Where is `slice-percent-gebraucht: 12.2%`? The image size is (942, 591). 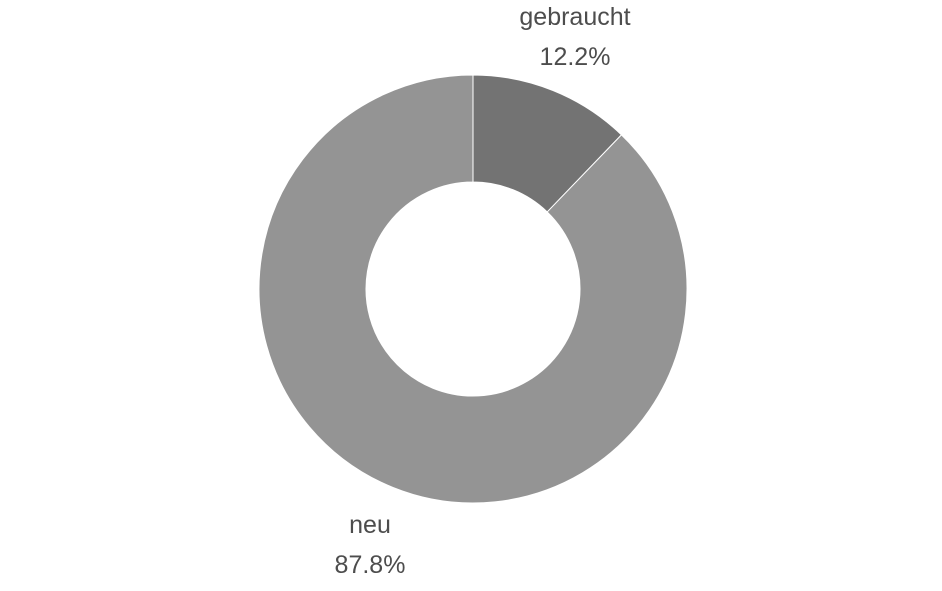
slice-percent-gebraucht: 12.2% is located at coordinates (575, 57).